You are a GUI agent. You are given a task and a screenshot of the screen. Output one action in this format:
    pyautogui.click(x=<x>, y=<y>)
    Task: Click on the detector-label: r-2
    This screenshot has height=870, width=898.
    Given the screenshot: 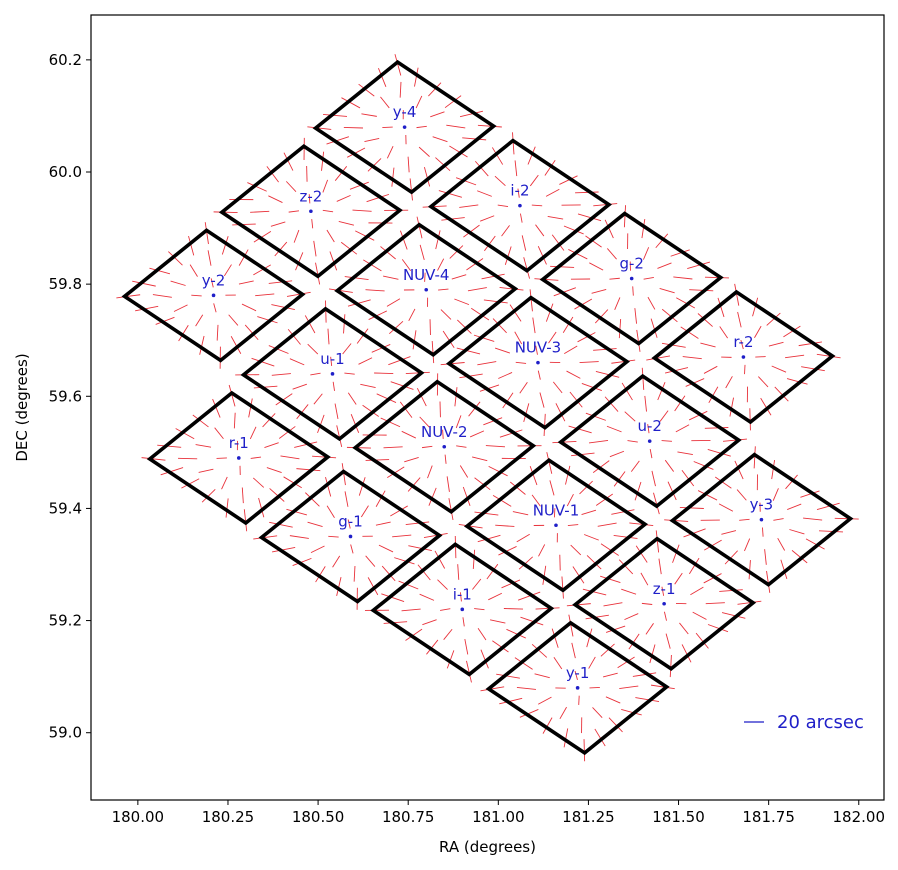 What is the action you would take?
    pyautogui.click(x=743, y=342)
    